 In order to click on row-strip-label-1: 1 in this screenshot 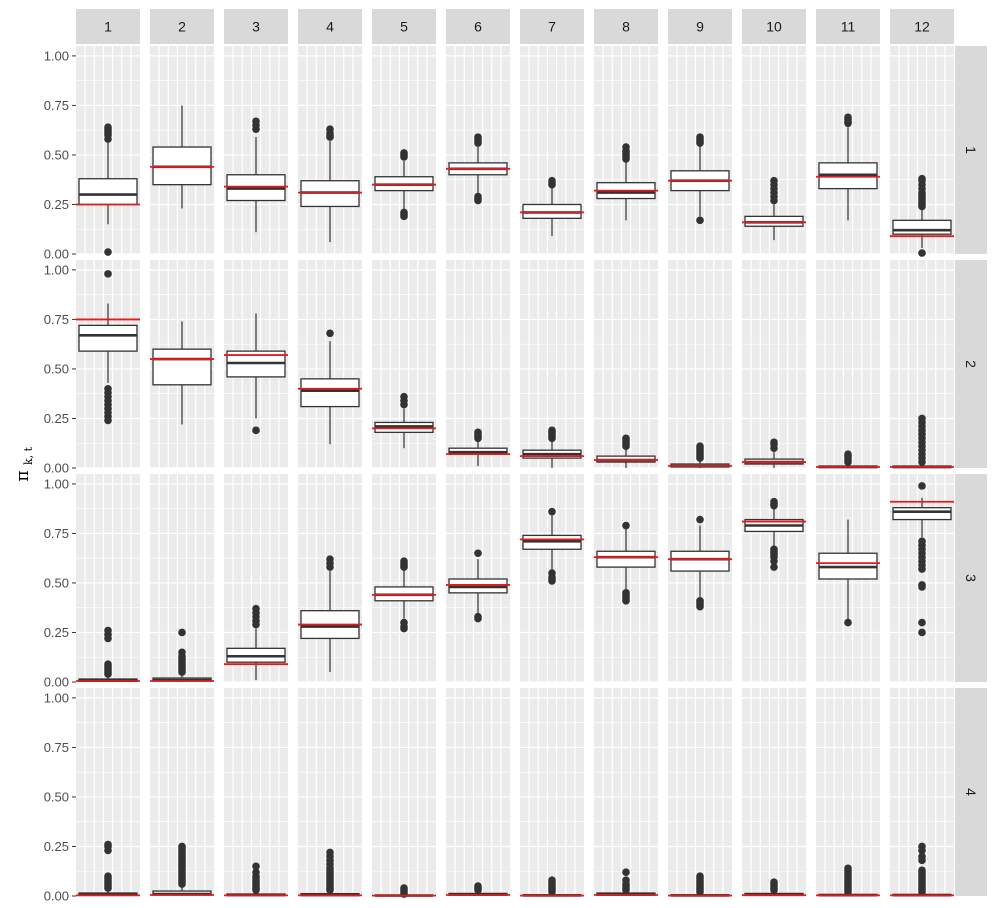, I will do `click(971, 150)`.